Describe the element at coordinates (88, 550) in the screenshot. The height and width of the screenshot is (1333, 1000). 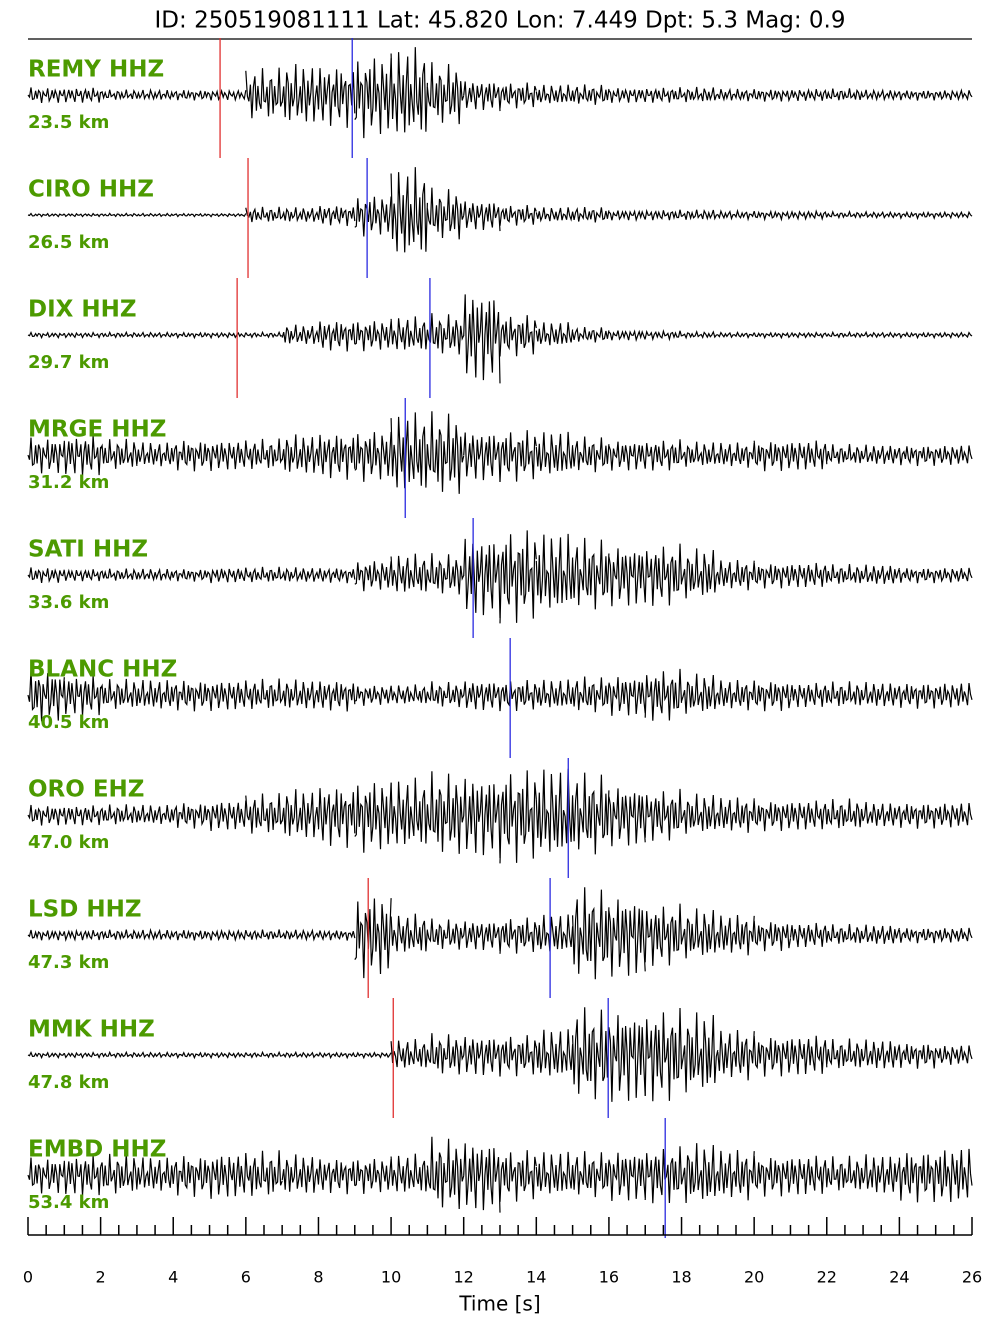
I see `station-label: SATI HHZ` at that location.